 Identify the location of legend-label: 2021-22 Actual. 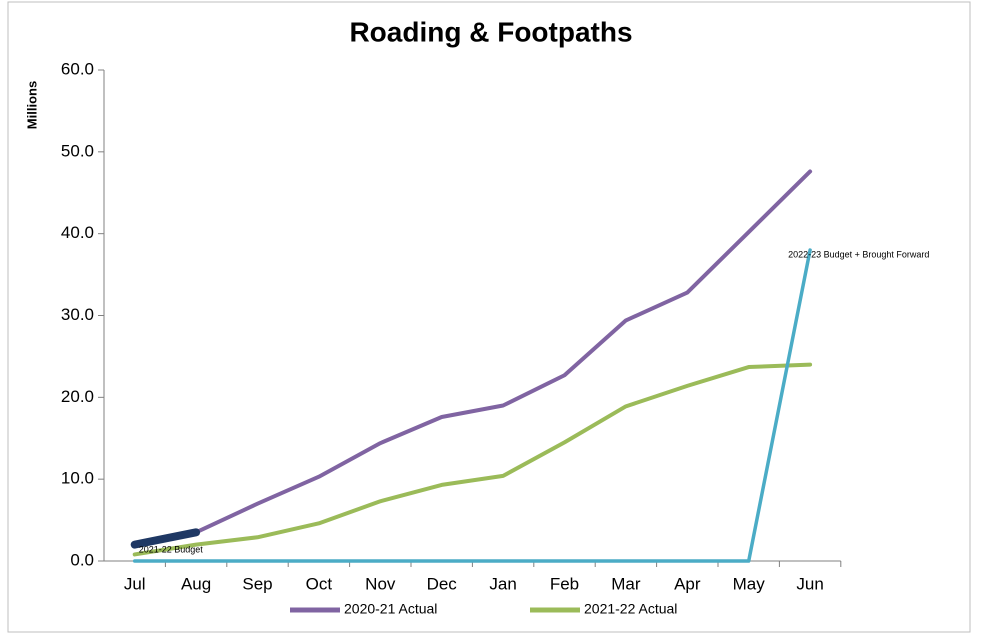
(630, 609).